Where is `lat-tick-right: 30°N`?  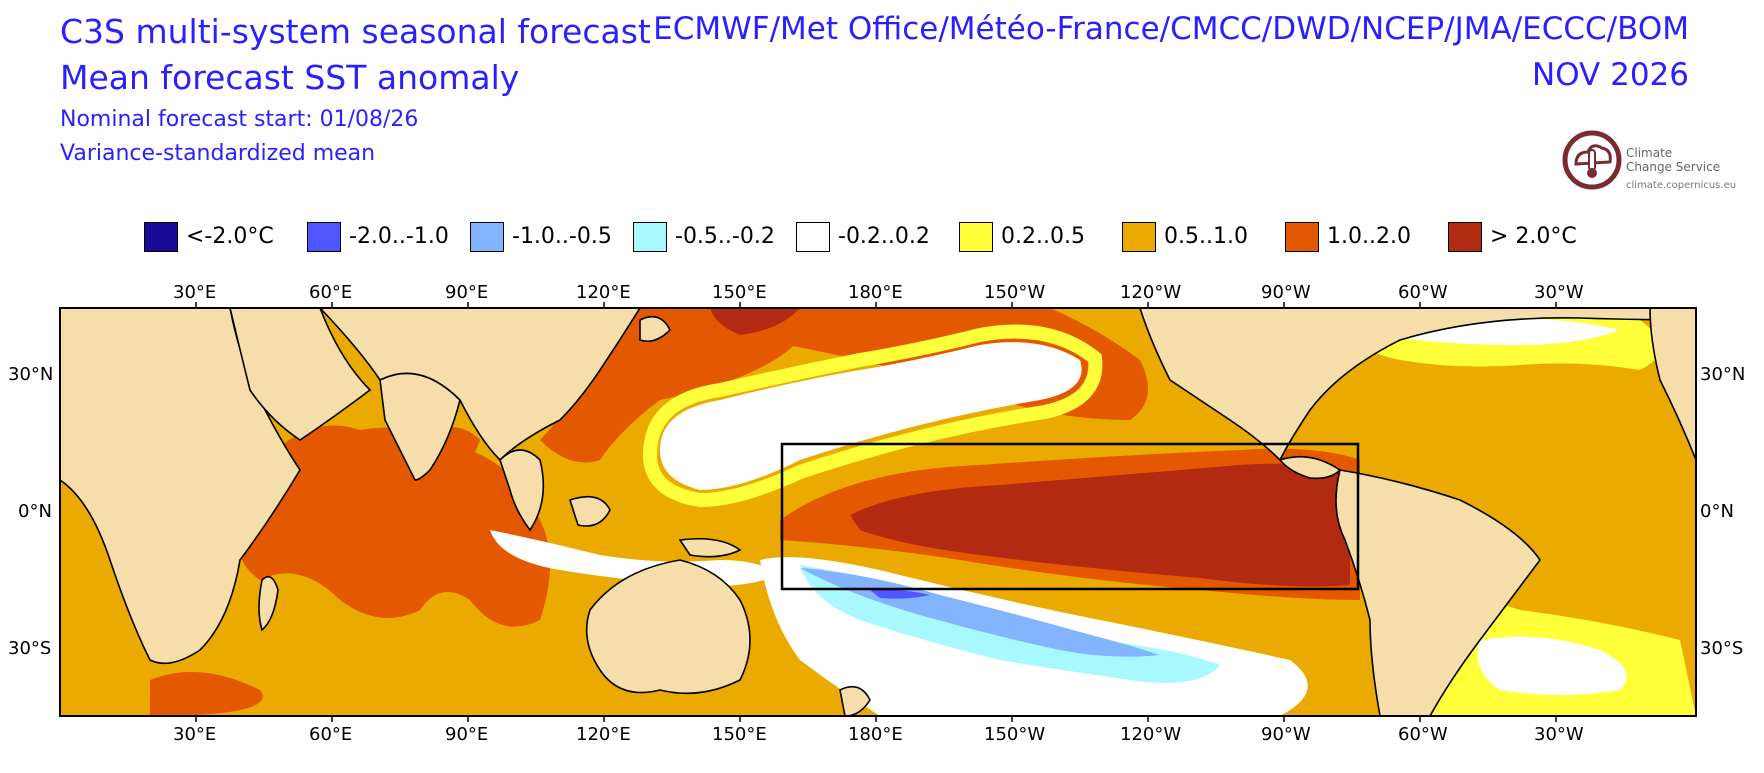
lat-tick-right: 30°N is located at coordinates (1723, 374).